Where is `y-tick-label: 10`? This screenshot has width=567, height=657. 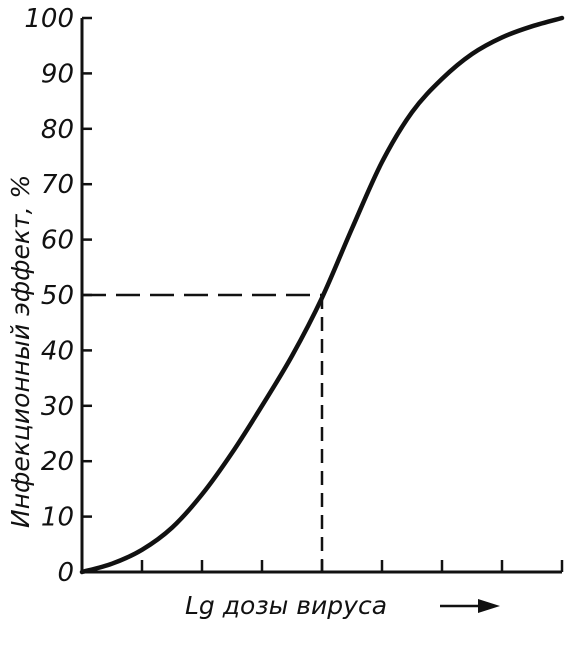
y-tick-label: 10 is located at coordinates (57, 518).